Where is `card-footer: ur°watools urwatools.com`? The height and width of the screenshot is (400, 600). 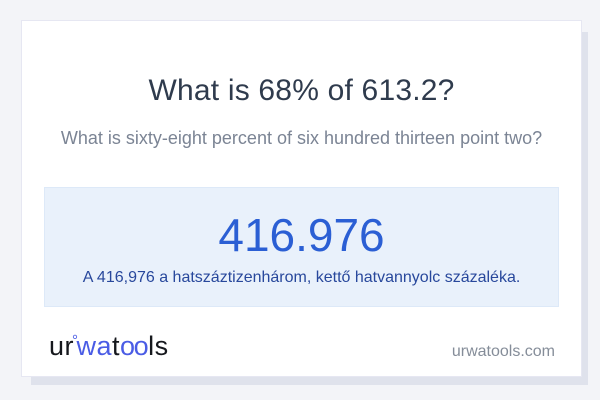
card-footer: ur°watools urwatools.com is located at coordinates (302, 348).